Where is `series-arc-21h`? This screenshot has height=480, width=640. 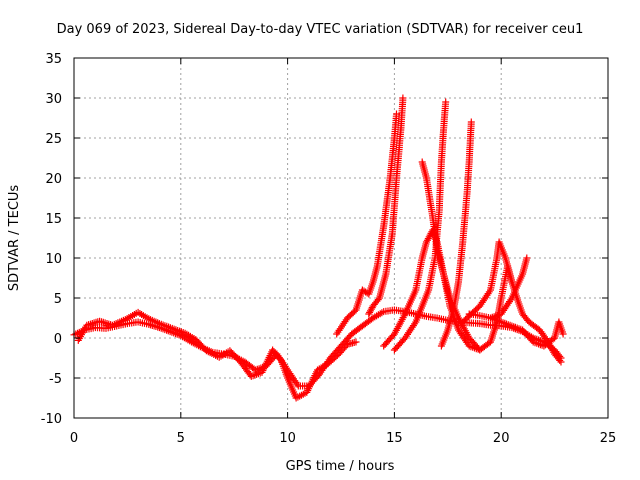 series-arc-21h is located at coordinates (509, 288).